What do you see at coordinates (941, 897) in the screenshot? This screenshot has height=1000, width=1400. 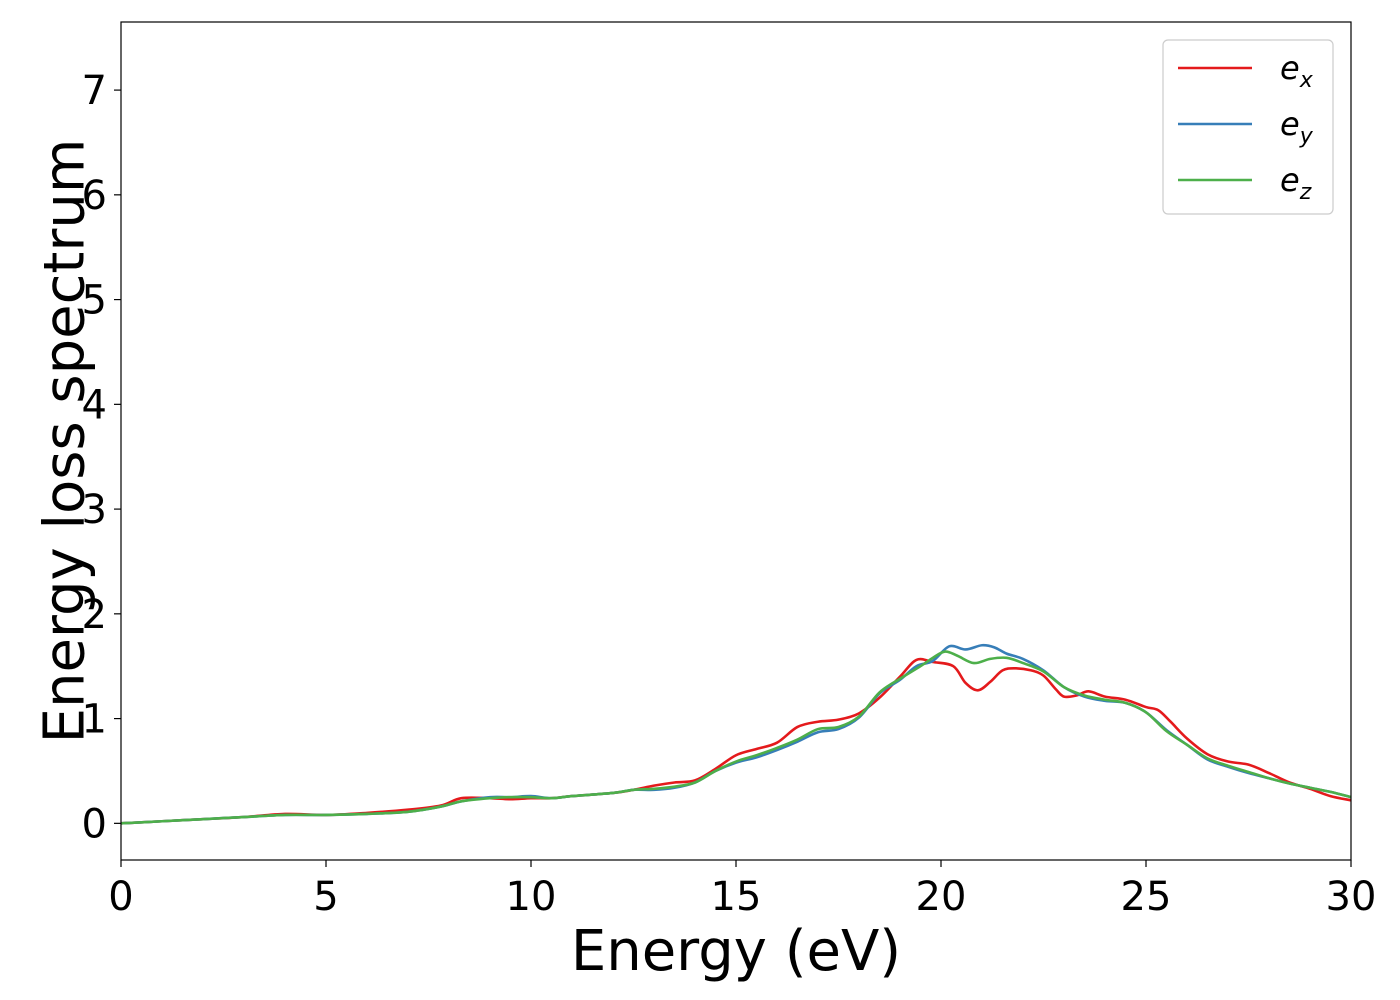 I see `x-tick-label: 20` at bounding box center [941, 897].